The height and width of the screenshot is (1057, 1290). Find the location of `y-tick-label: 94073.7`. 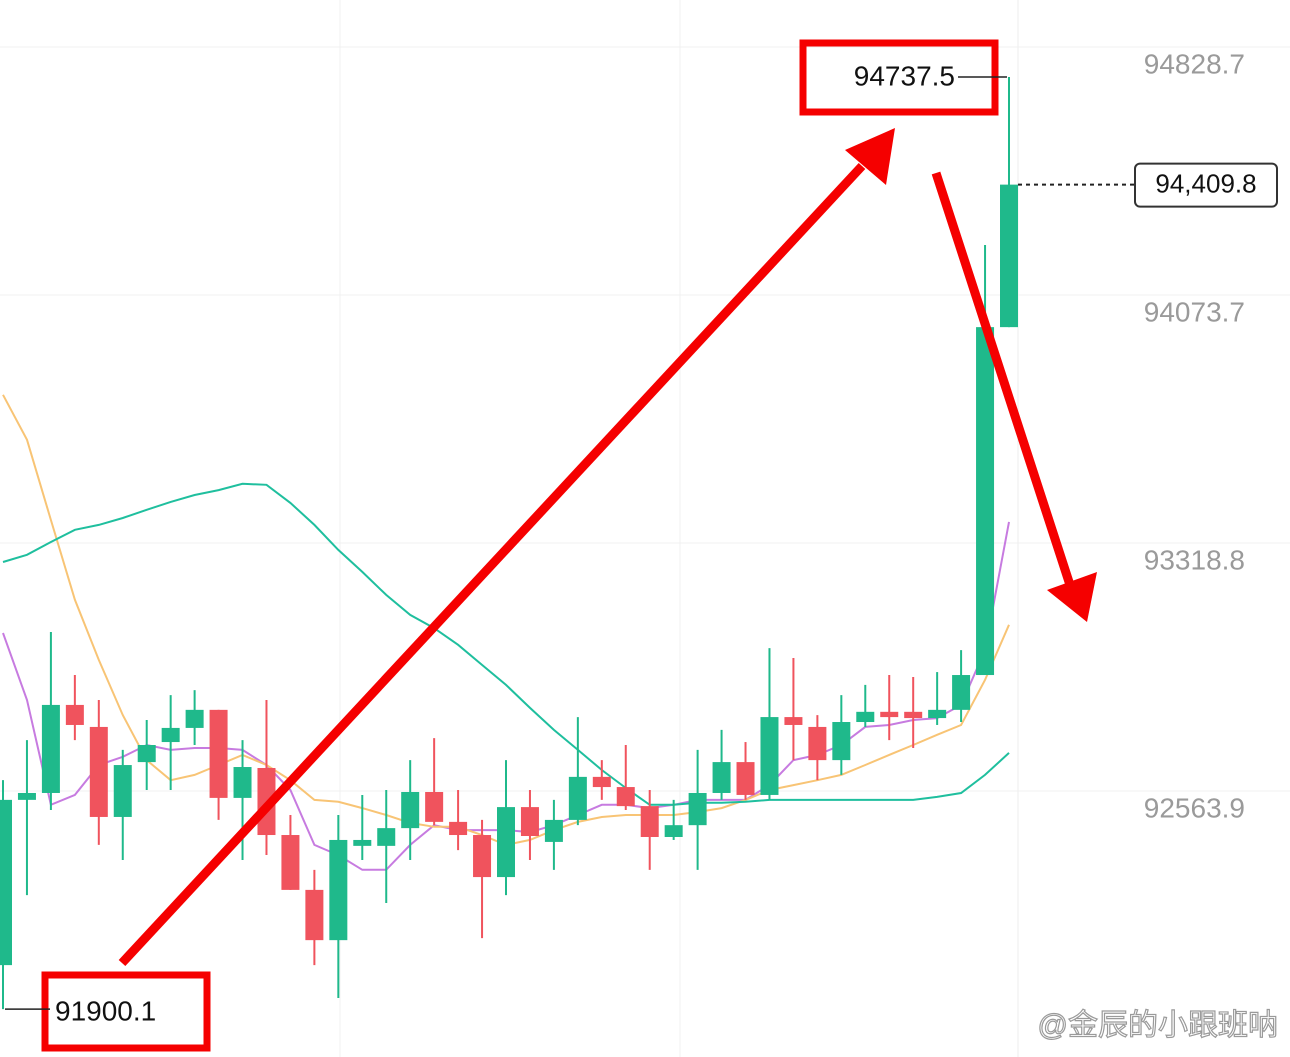

y-tick-label: 94073.7 is located at coordinates (1194, 311).